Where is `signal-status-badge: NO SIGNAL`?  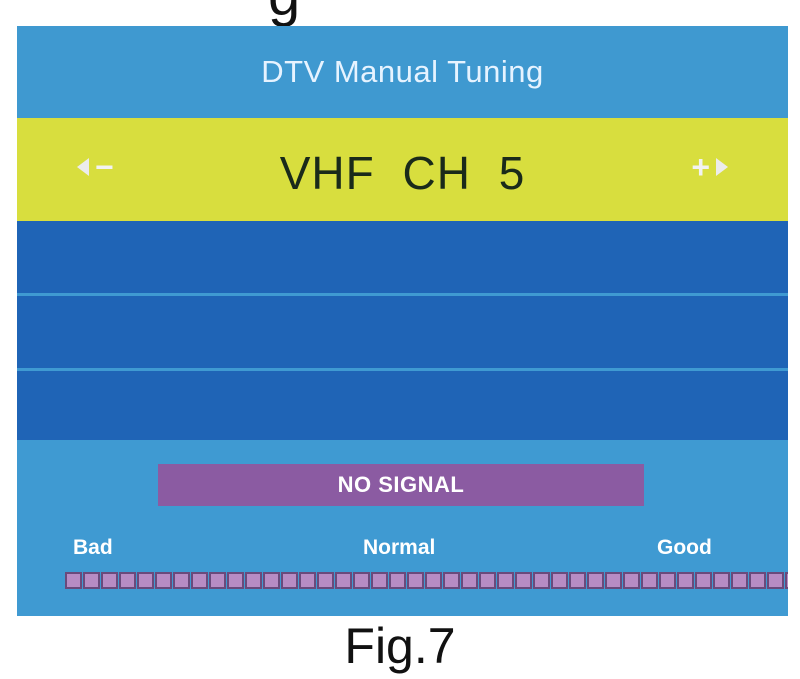 signal-status-badge: NO SIGNAL is located at coordinates (401, 485).